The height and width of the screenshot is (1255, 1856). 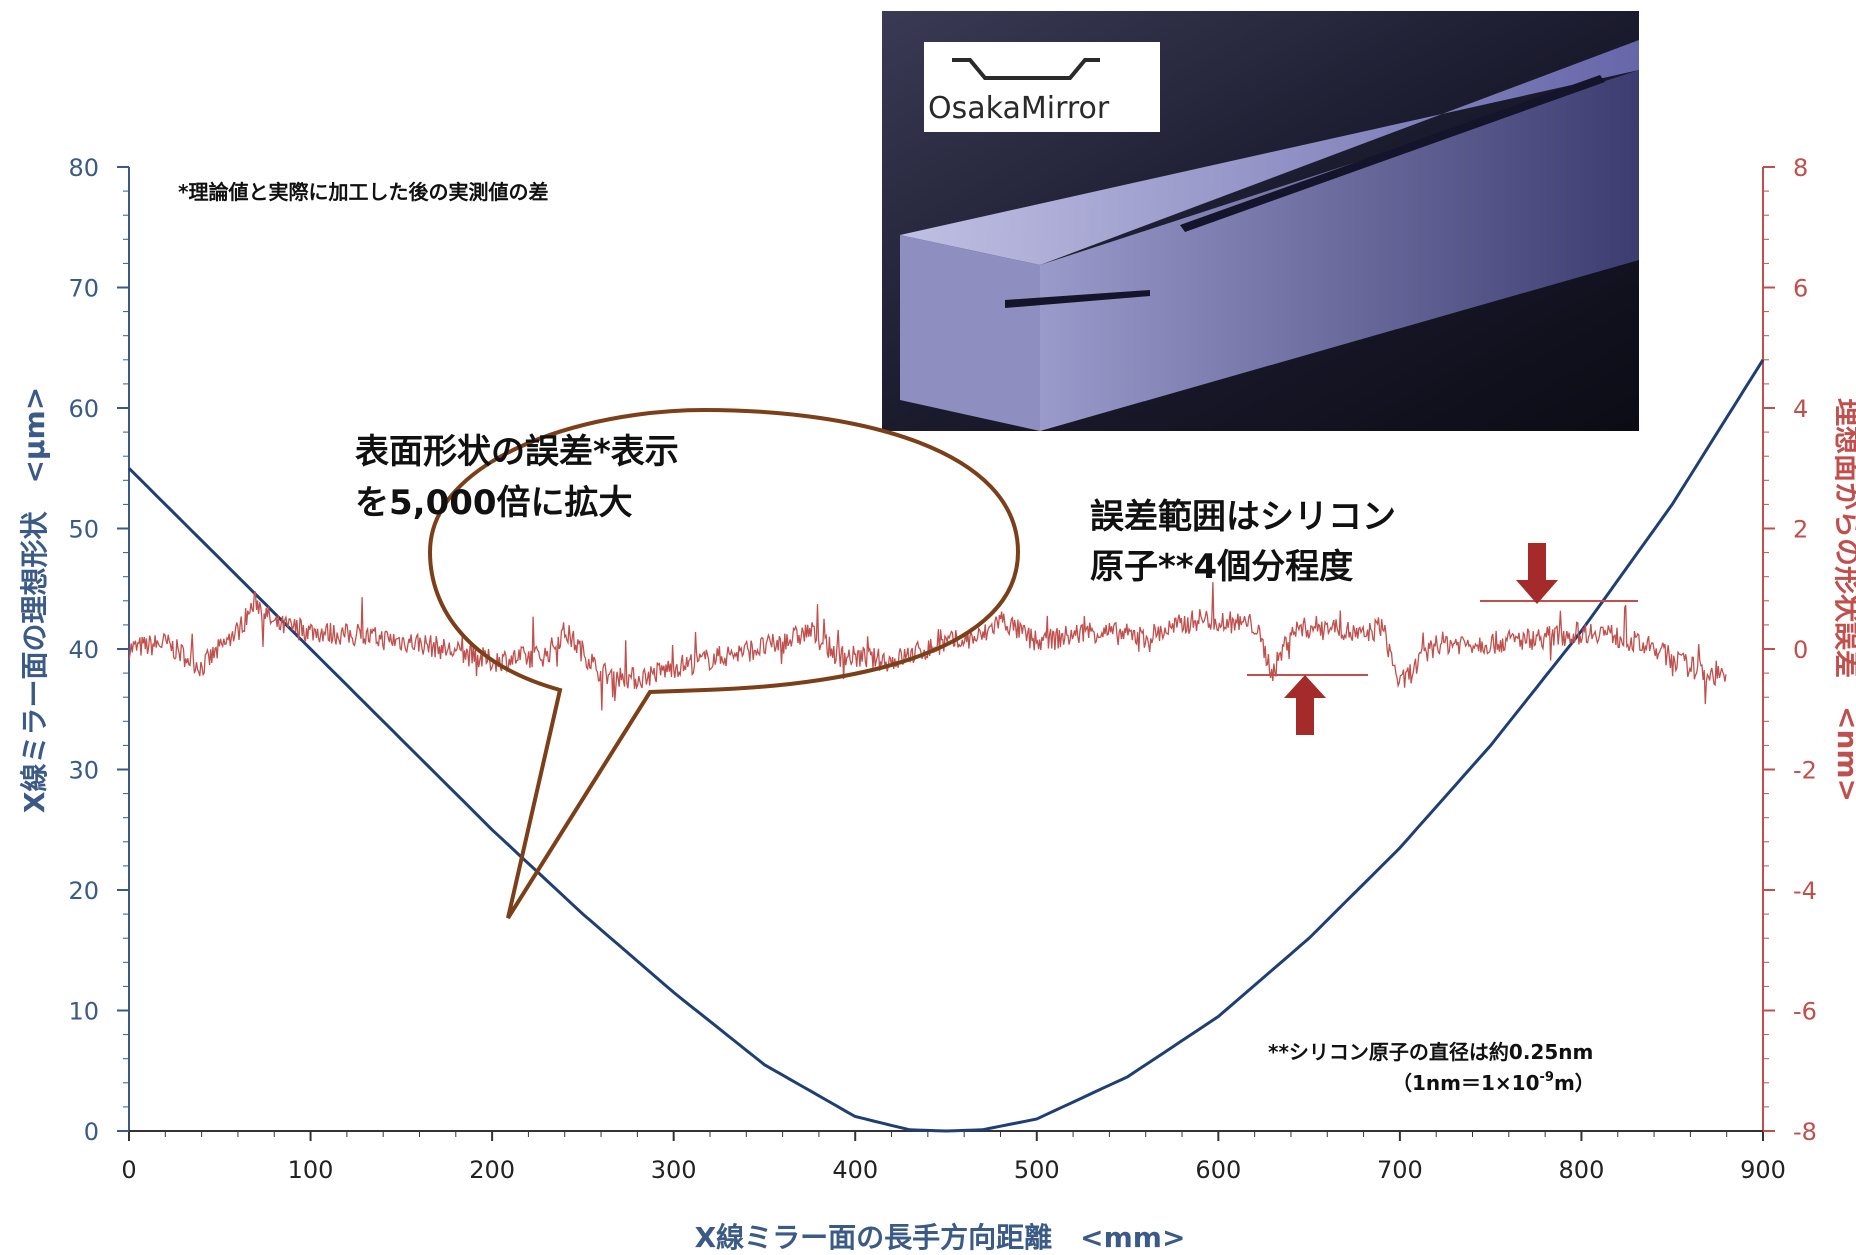 What do you see at coordinates (517, 452) in the screenshot?
I see `callout-line-1: 表面形状の誤差*表示` at bounding box center [517, 452].